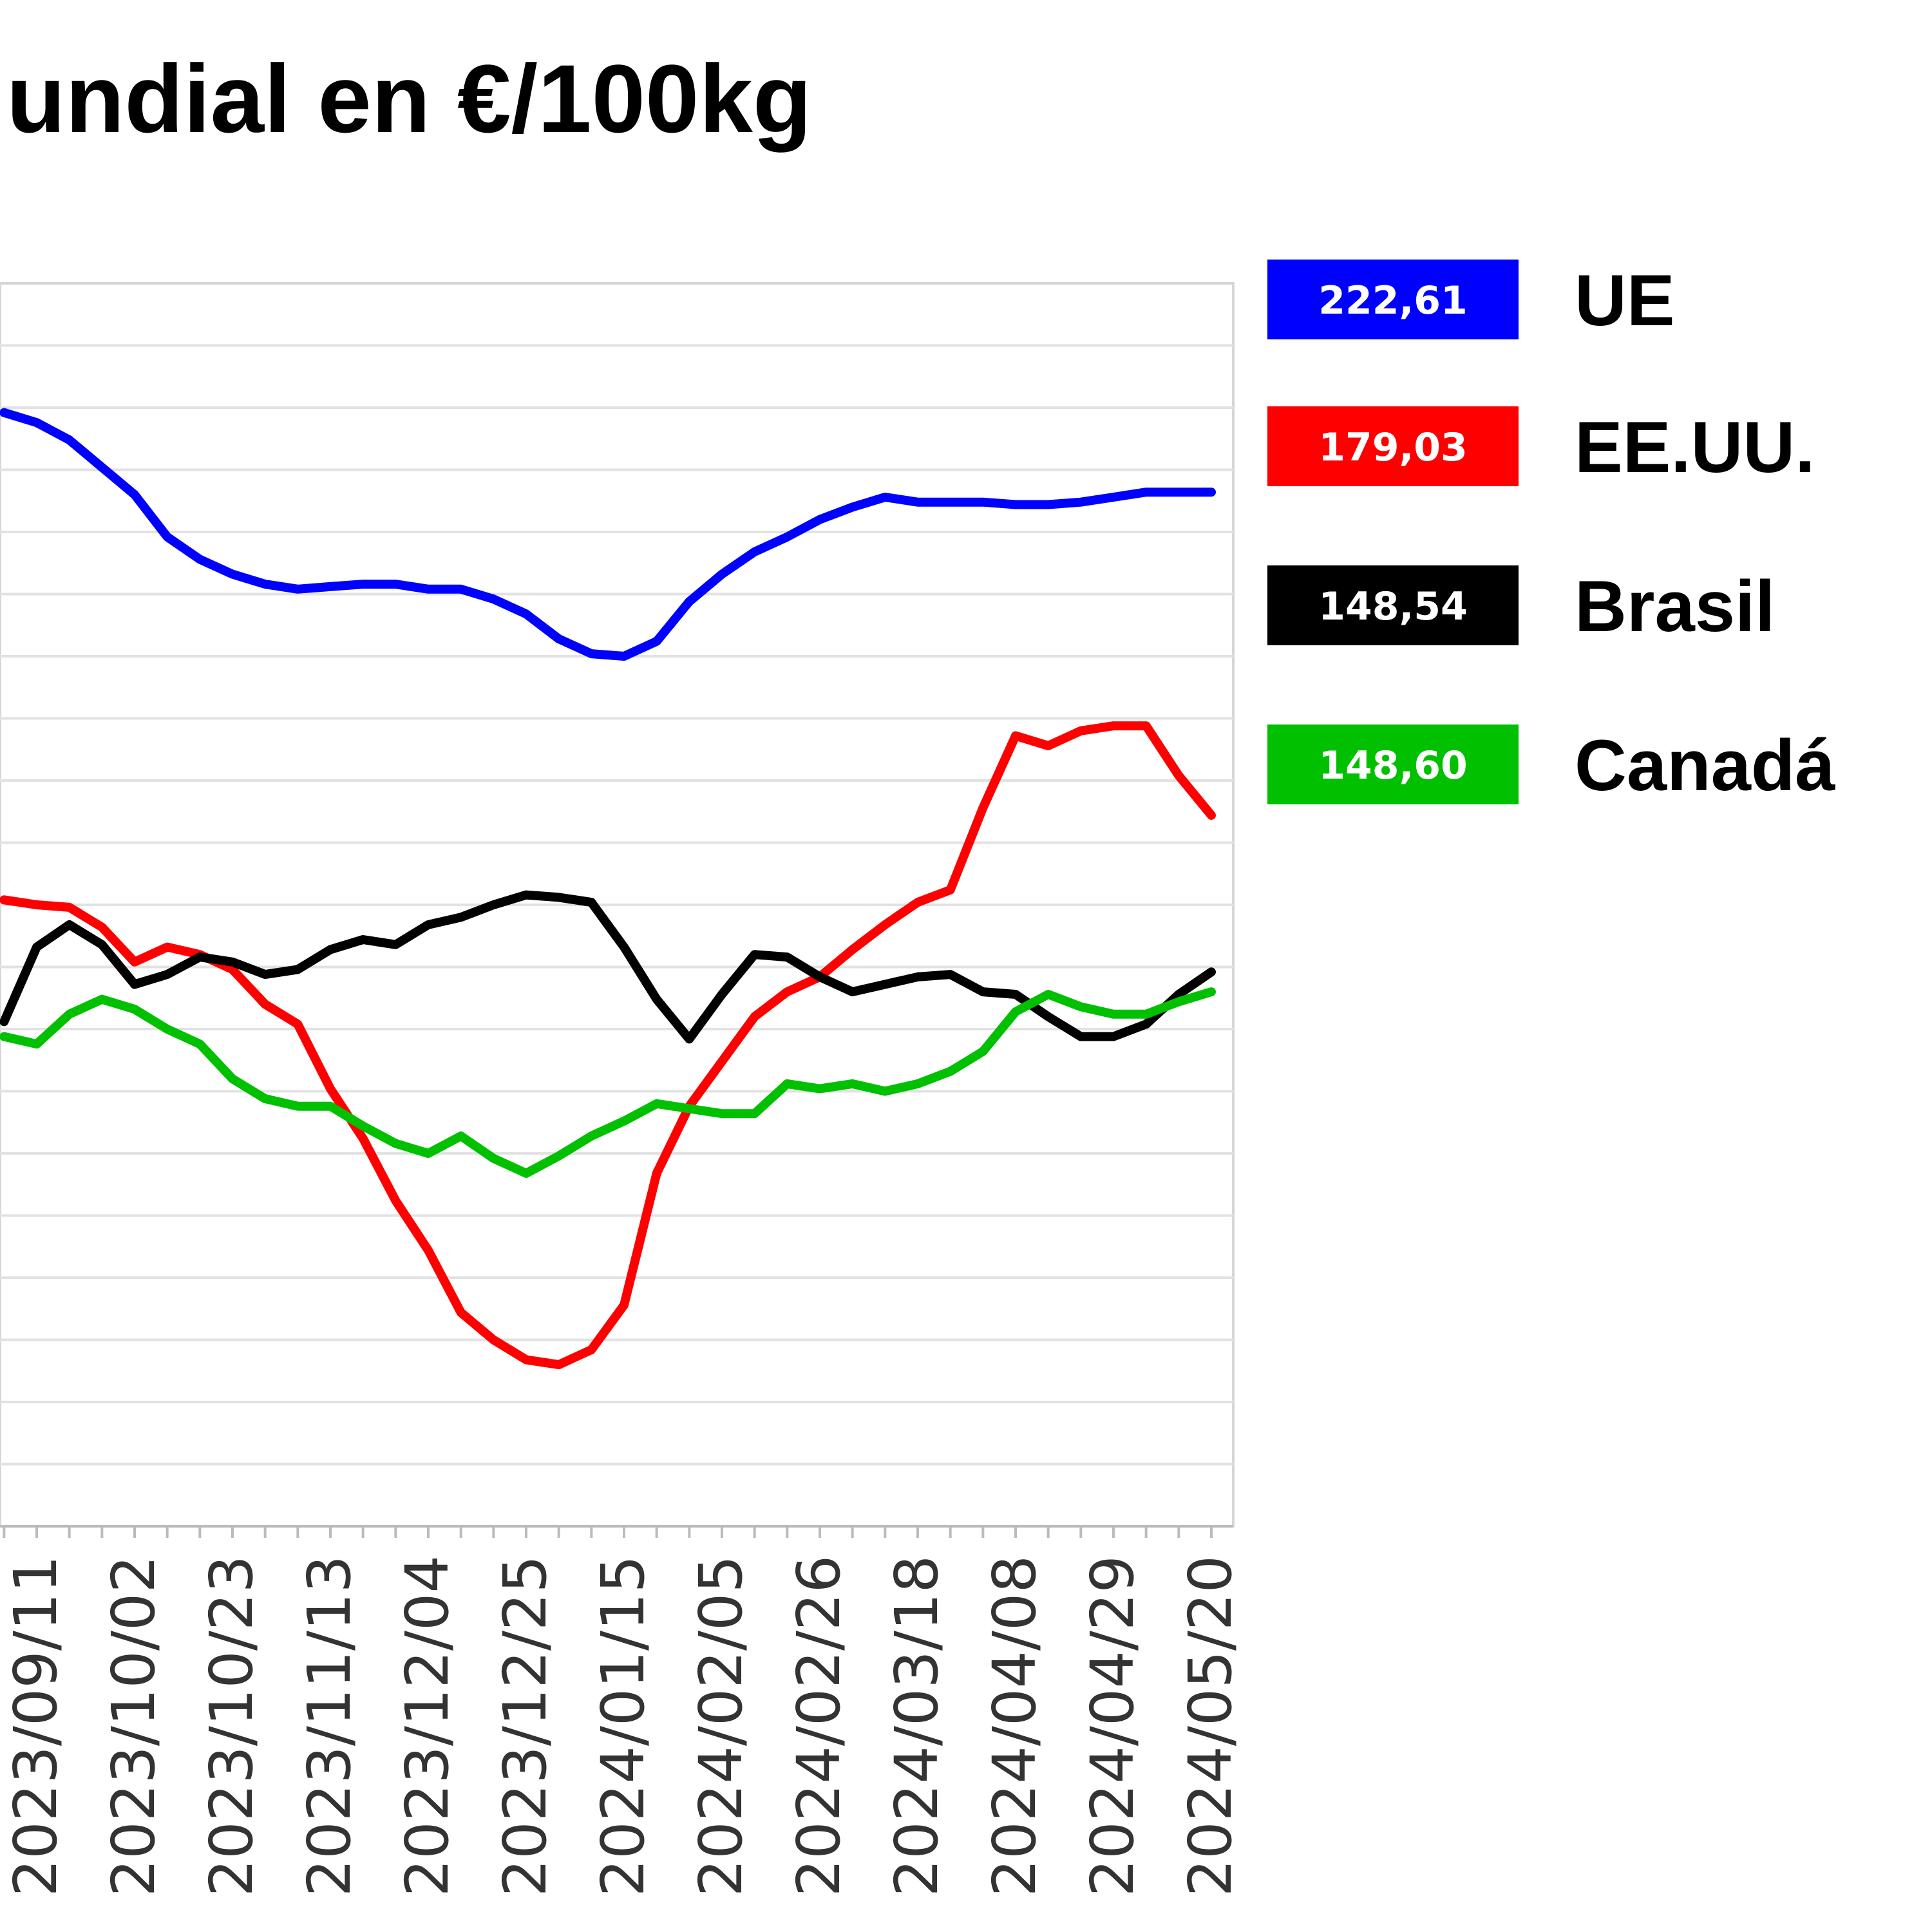 This screenshot has width=1932, height=1932. Describe the element at coordinates (232, 1726) in the screenshot. I see `x-tick-label: 2023/10/23` at that location.